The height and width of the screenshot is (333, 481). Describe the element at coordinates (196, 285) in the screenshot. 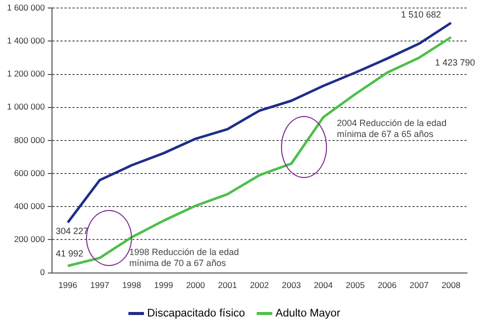

I see `x-tick-label: 2000` at that location.